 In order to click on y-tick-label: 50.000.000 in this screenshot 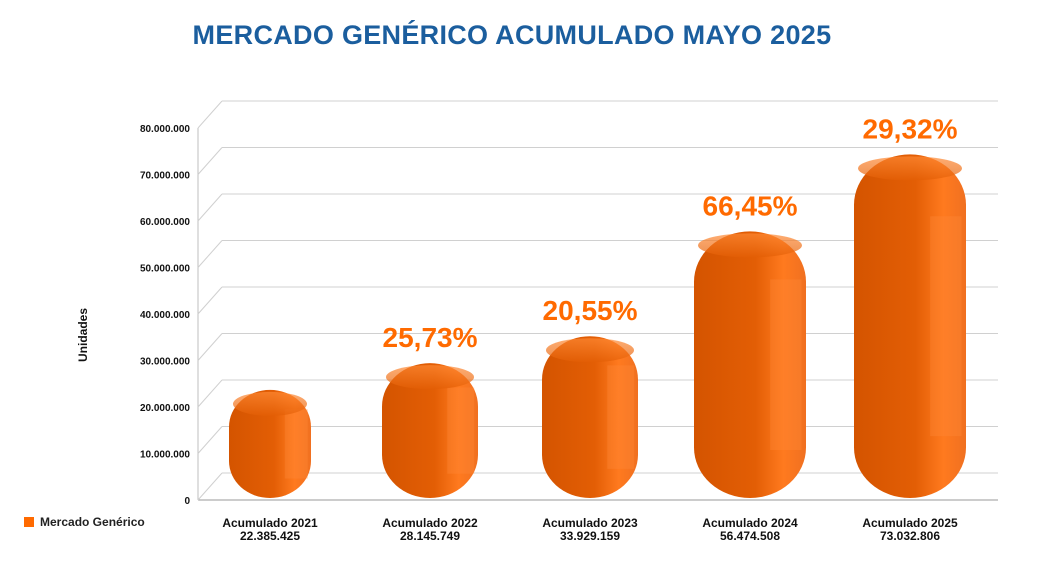, I will do `click(165, 269)`.